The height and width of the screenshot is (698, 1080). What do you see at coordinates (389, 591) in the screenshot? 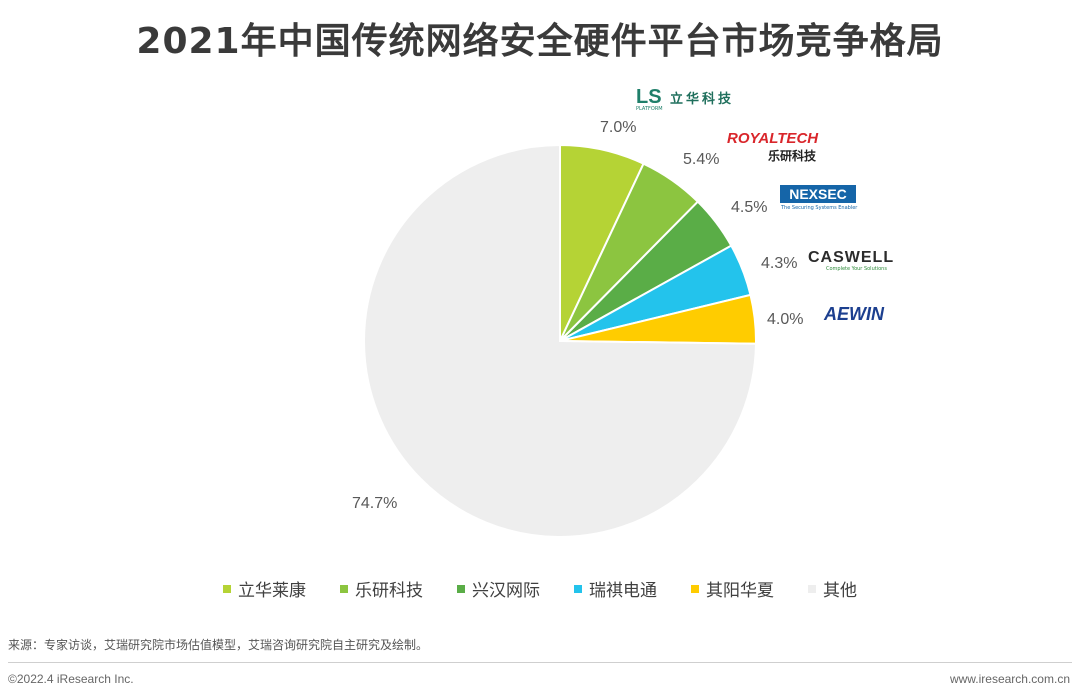
I see `legend-label-2: 乐研科技` at bounding box center [389, 591].